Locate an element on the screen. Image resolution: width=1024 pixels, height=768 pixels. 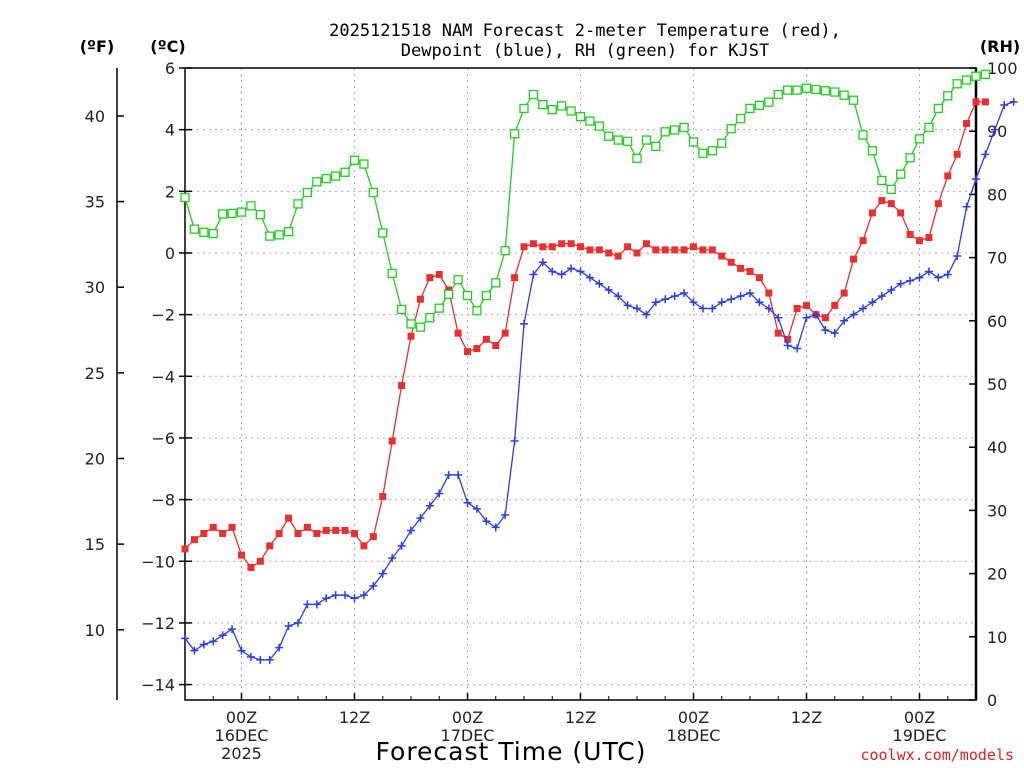
celsius-tick-label: −14 is located at coordinates (158, 685).